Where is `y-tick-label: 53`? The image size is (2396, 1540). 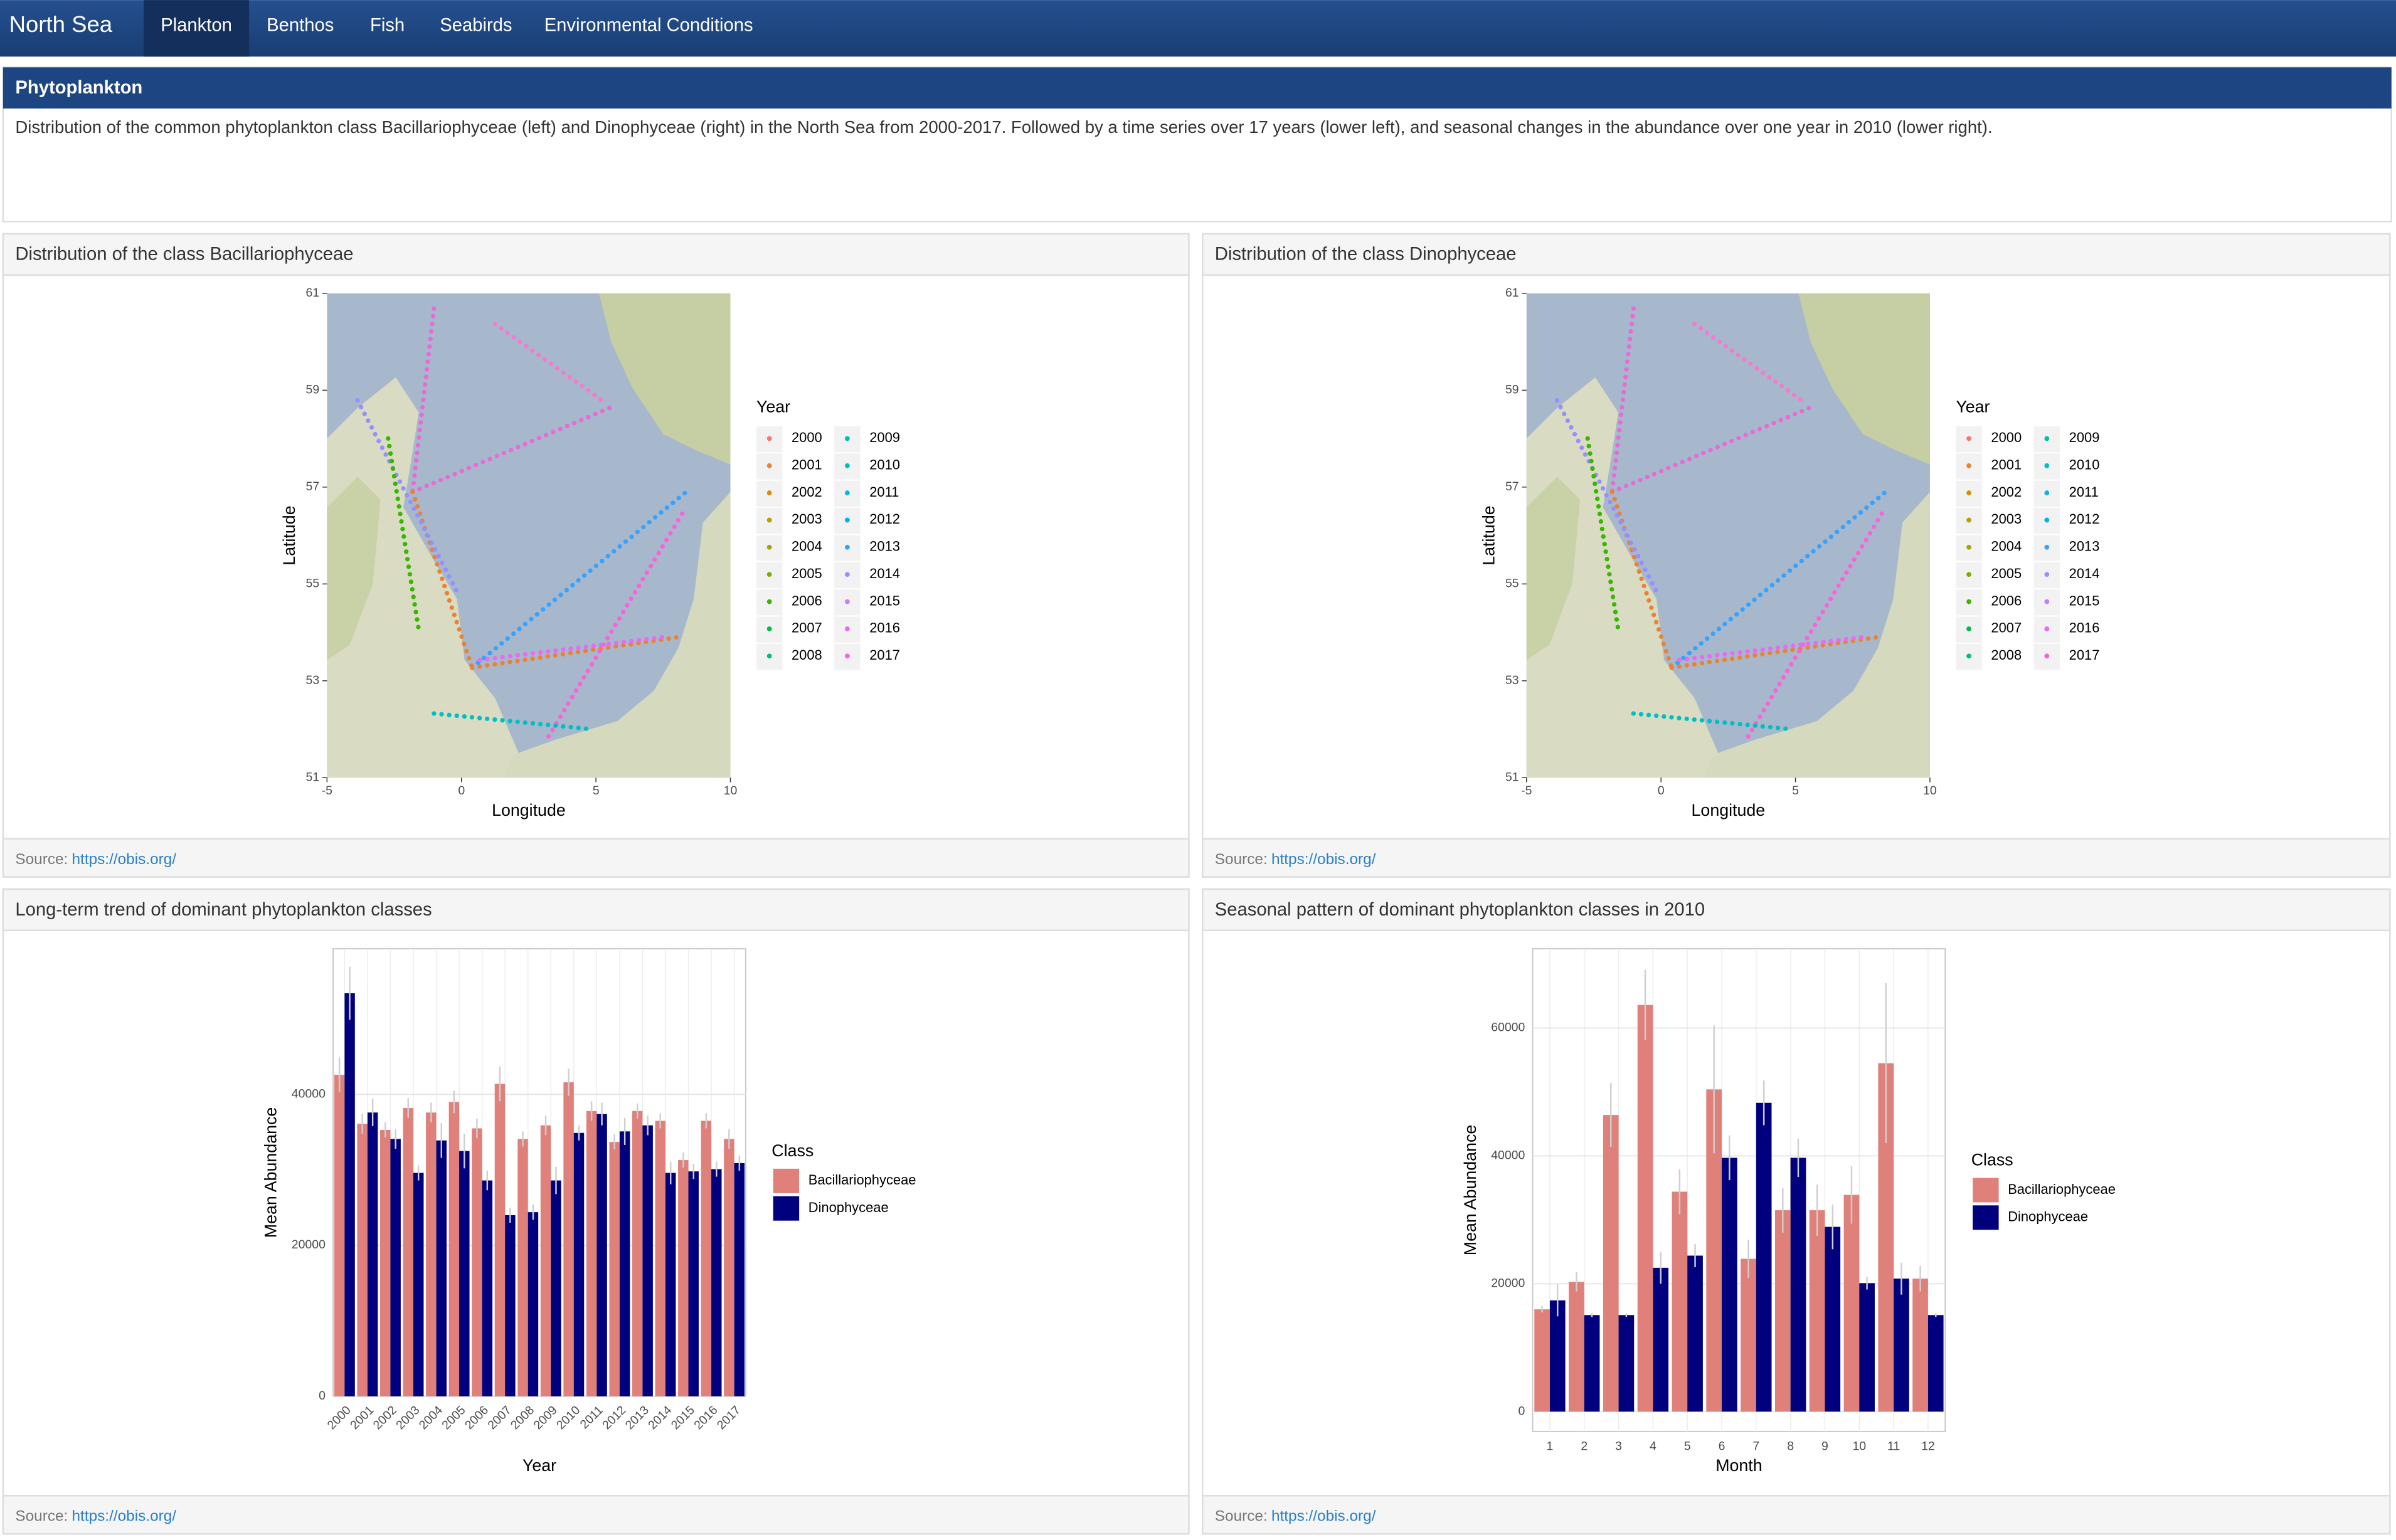
y-tick-label: 53 is located at coordinates (313, 680).